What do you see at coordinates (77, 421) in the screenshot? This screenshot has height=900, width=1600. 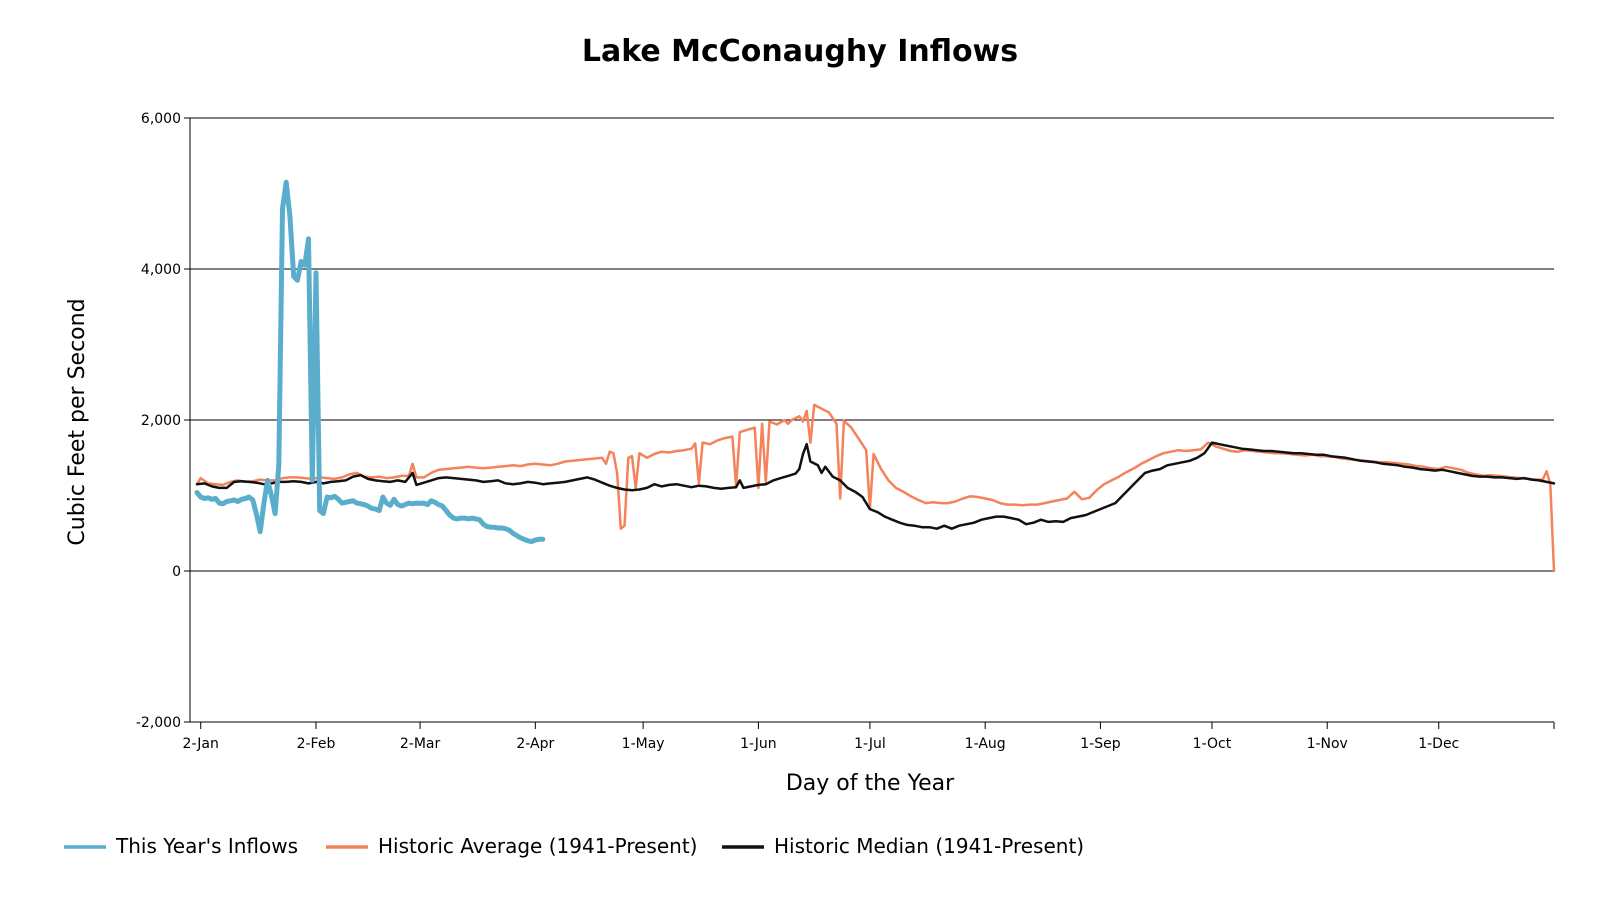 I see `y-axis-label: Cubic Feet per Second` at bounding box center [77, 421].